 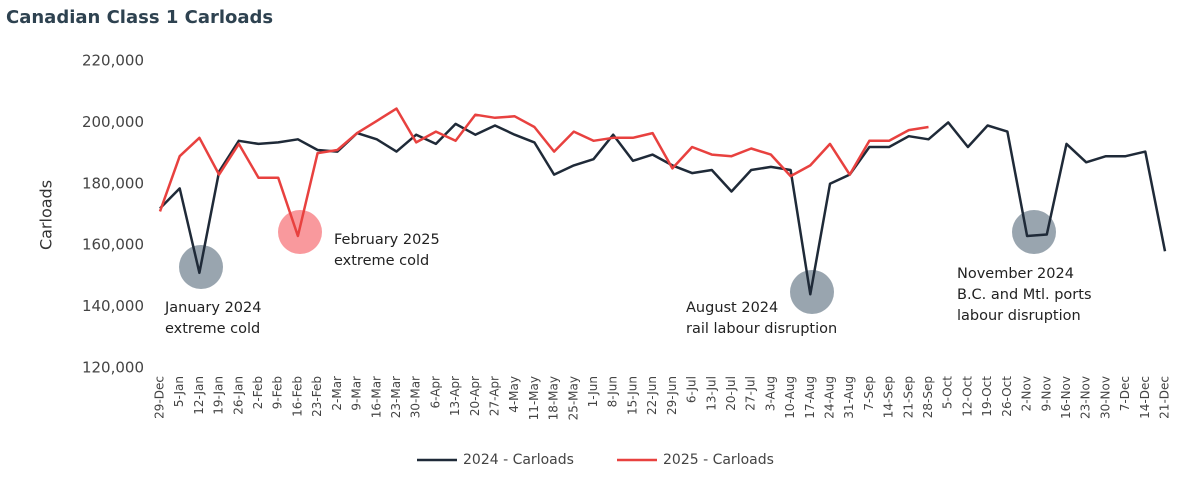 What do you see at coordinates (534, 398) in the screenshot?
I see `x-tick-label: 11-May` at bounding box center [534, 398].